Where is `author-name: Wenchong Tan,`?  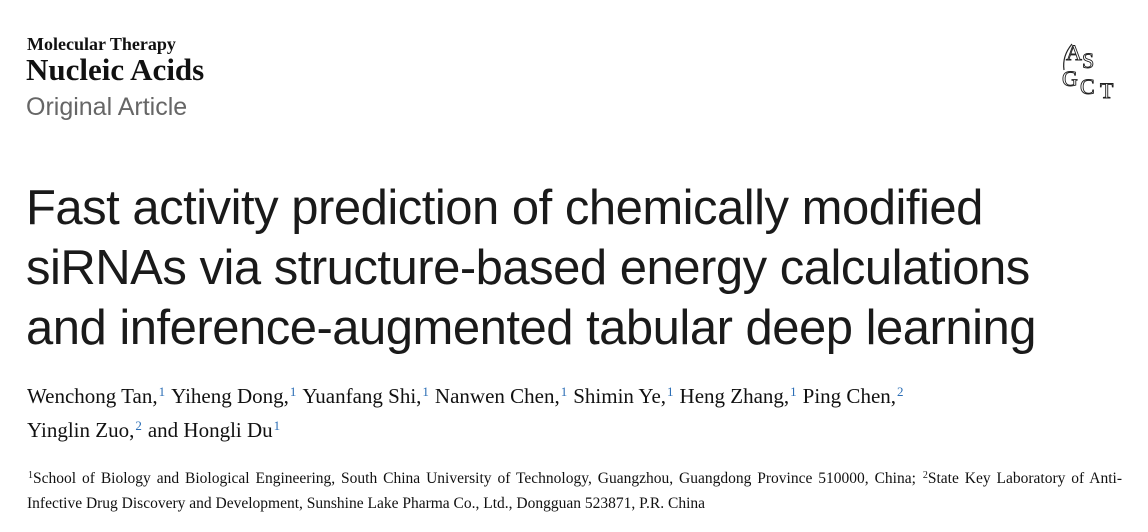
author-name: Wenchong Tan, is located at coordinates (92, 396).